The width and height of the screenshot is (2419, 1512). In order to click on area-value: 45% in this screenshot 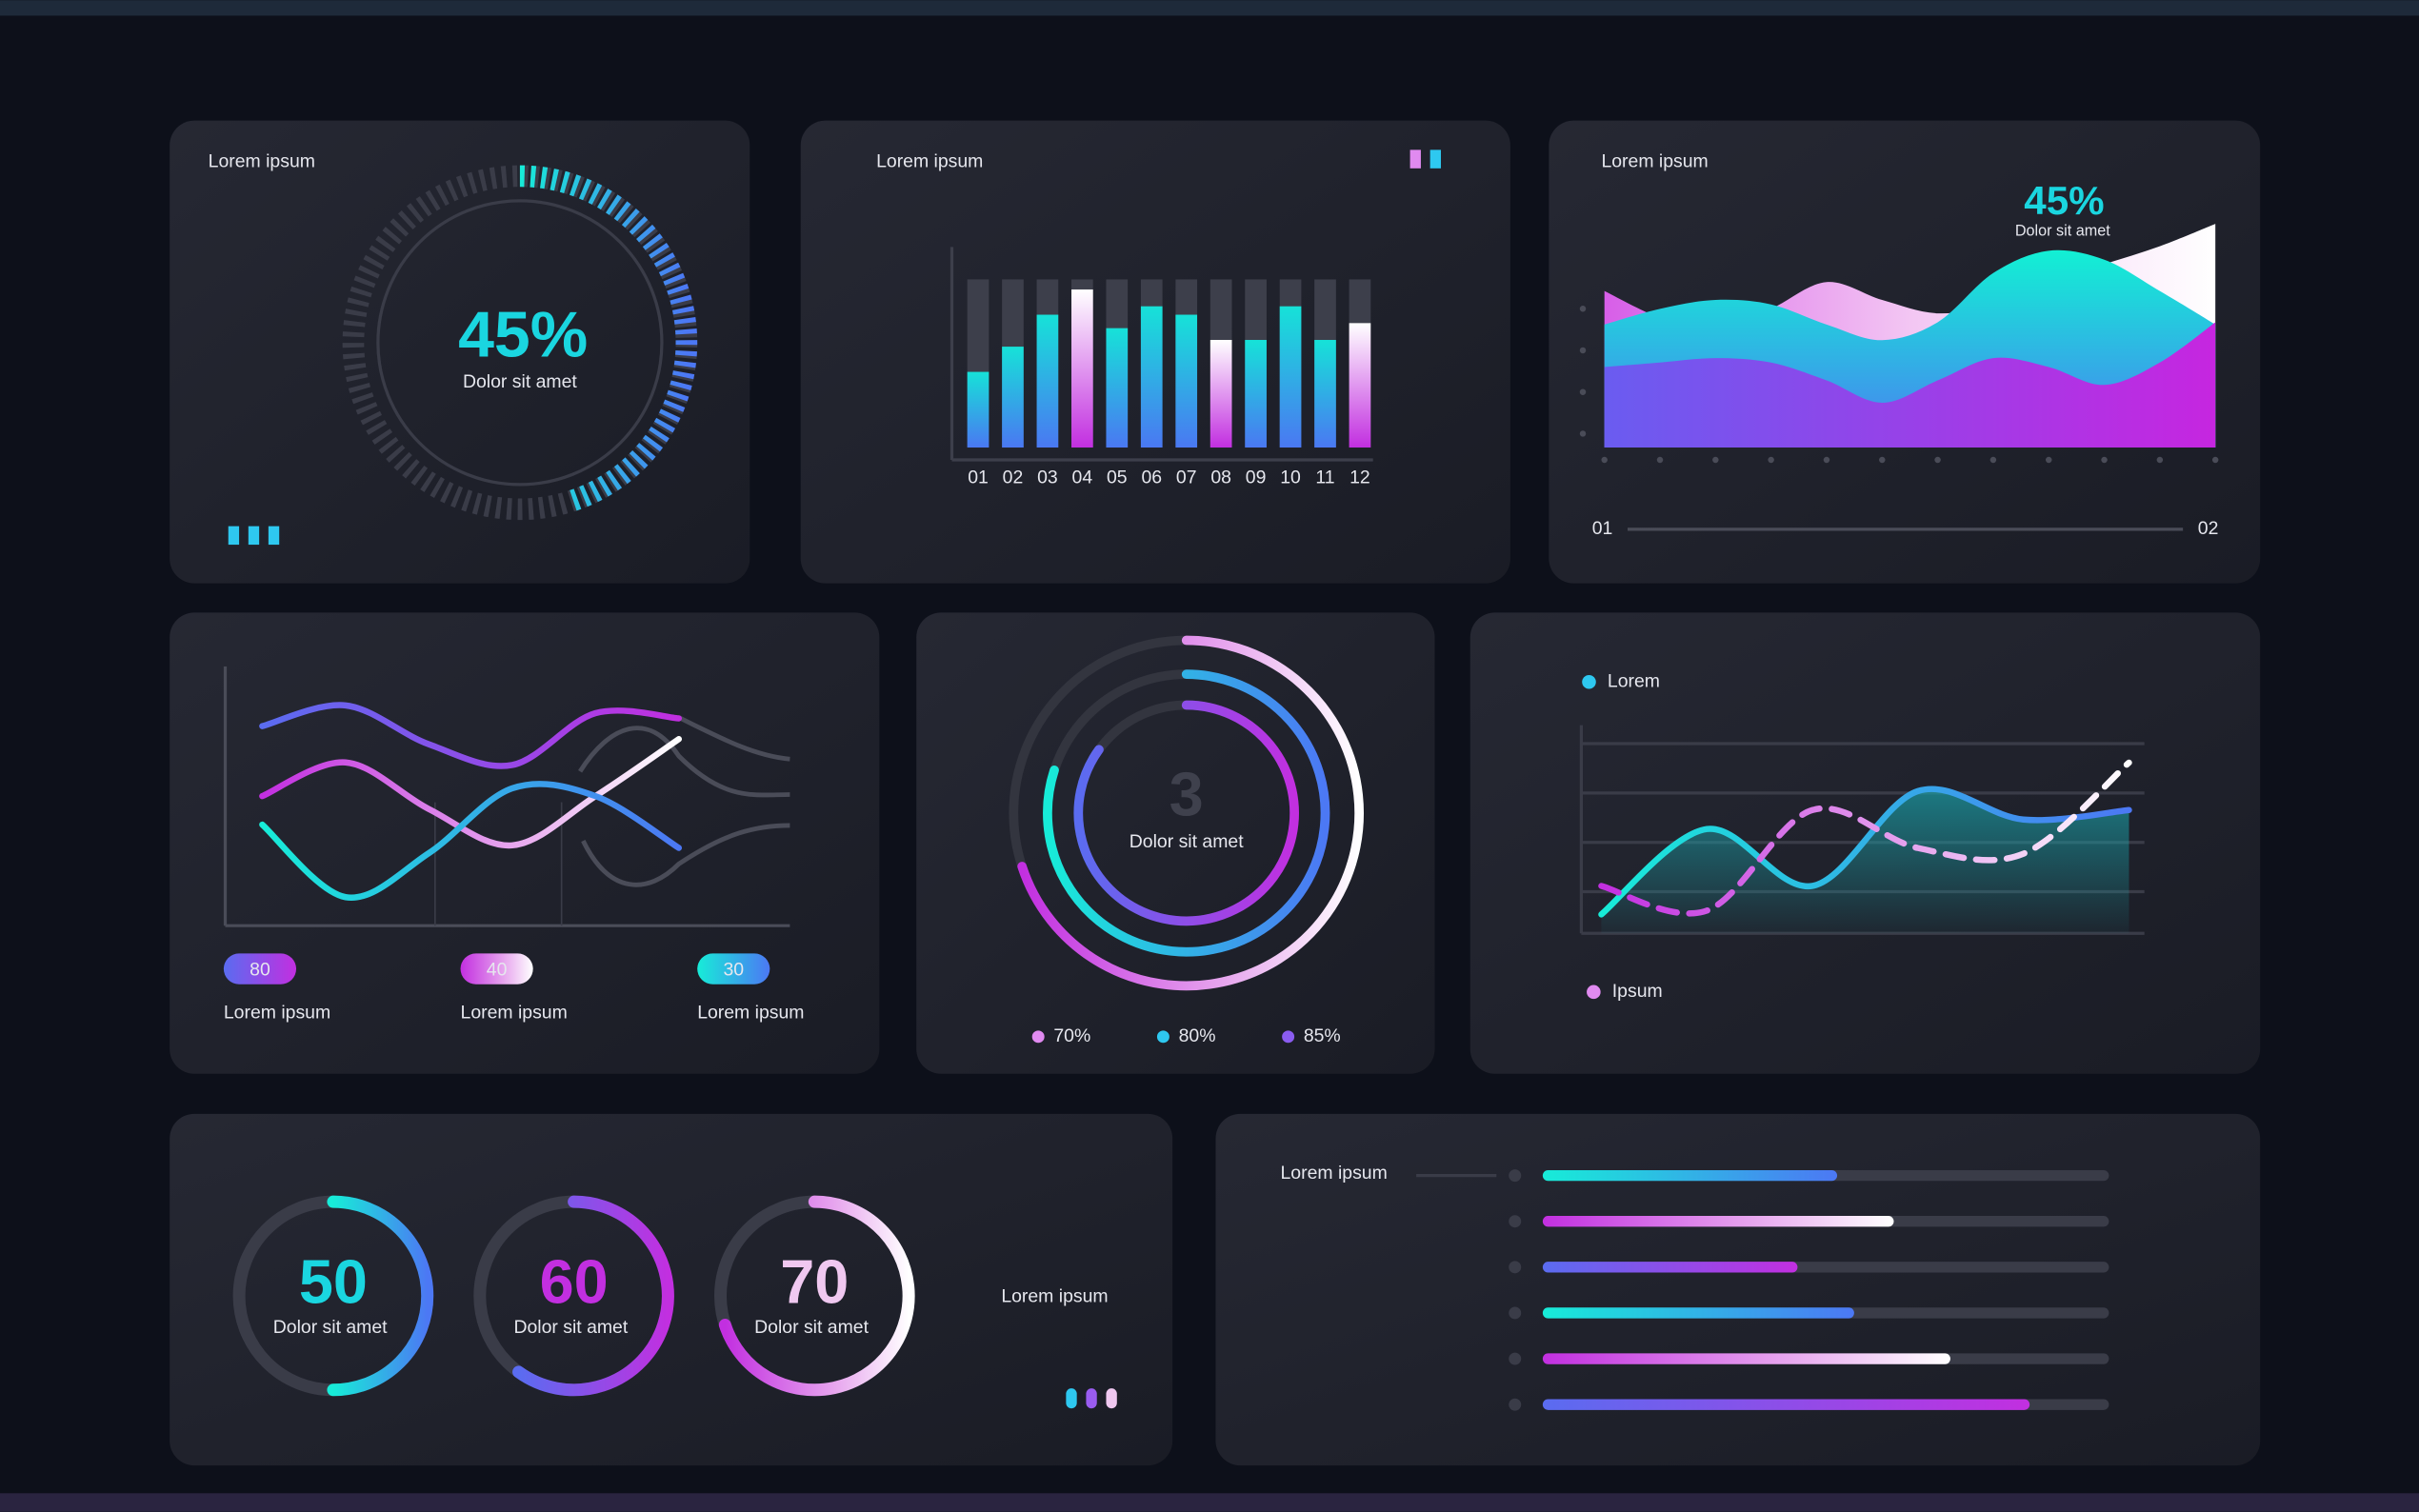, I will do `click(2064, 200)`.